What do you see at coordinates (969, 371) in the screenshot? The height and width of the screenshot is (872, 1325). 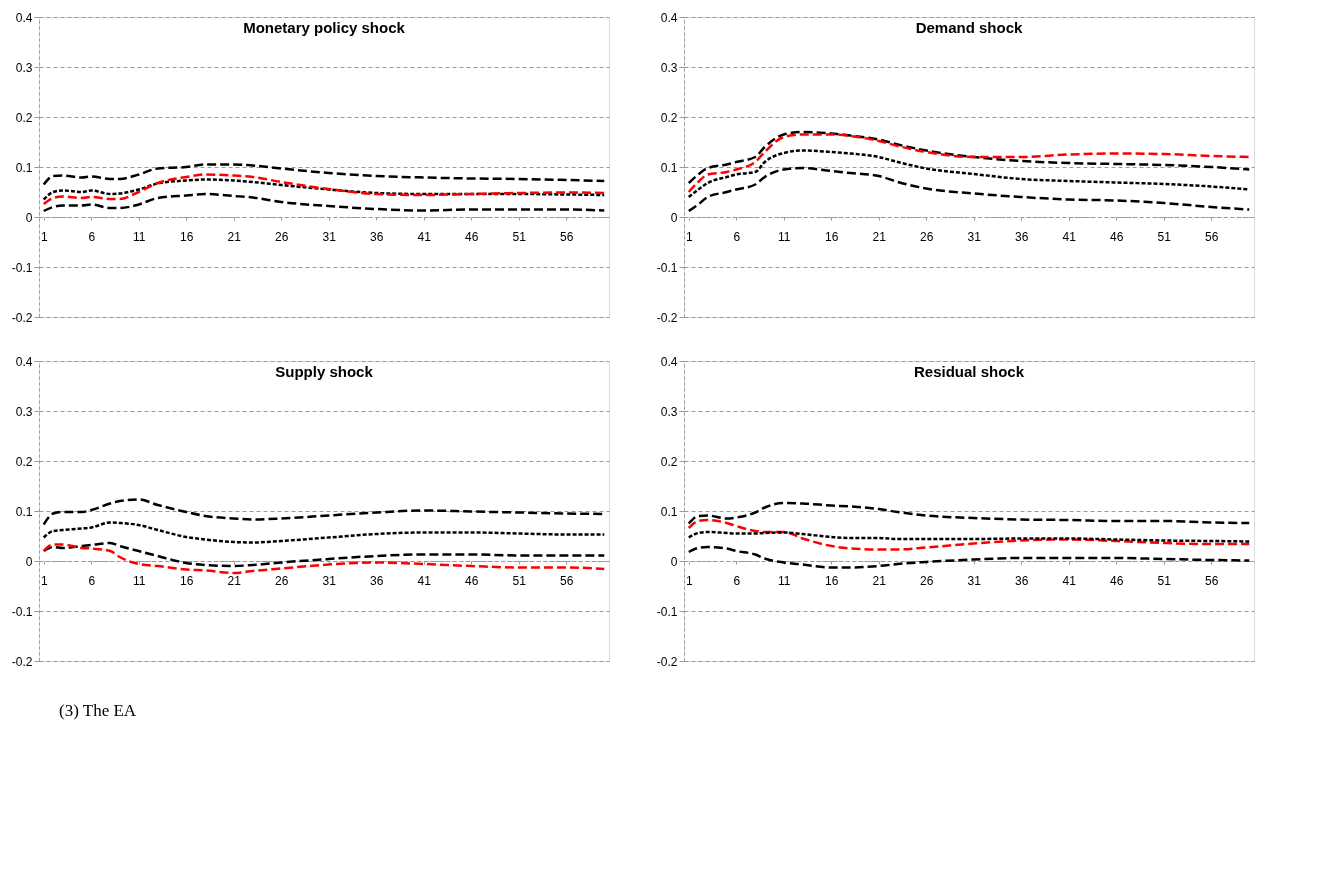 I see `chart-title: Residual shock` at bounding box center [969, 371].